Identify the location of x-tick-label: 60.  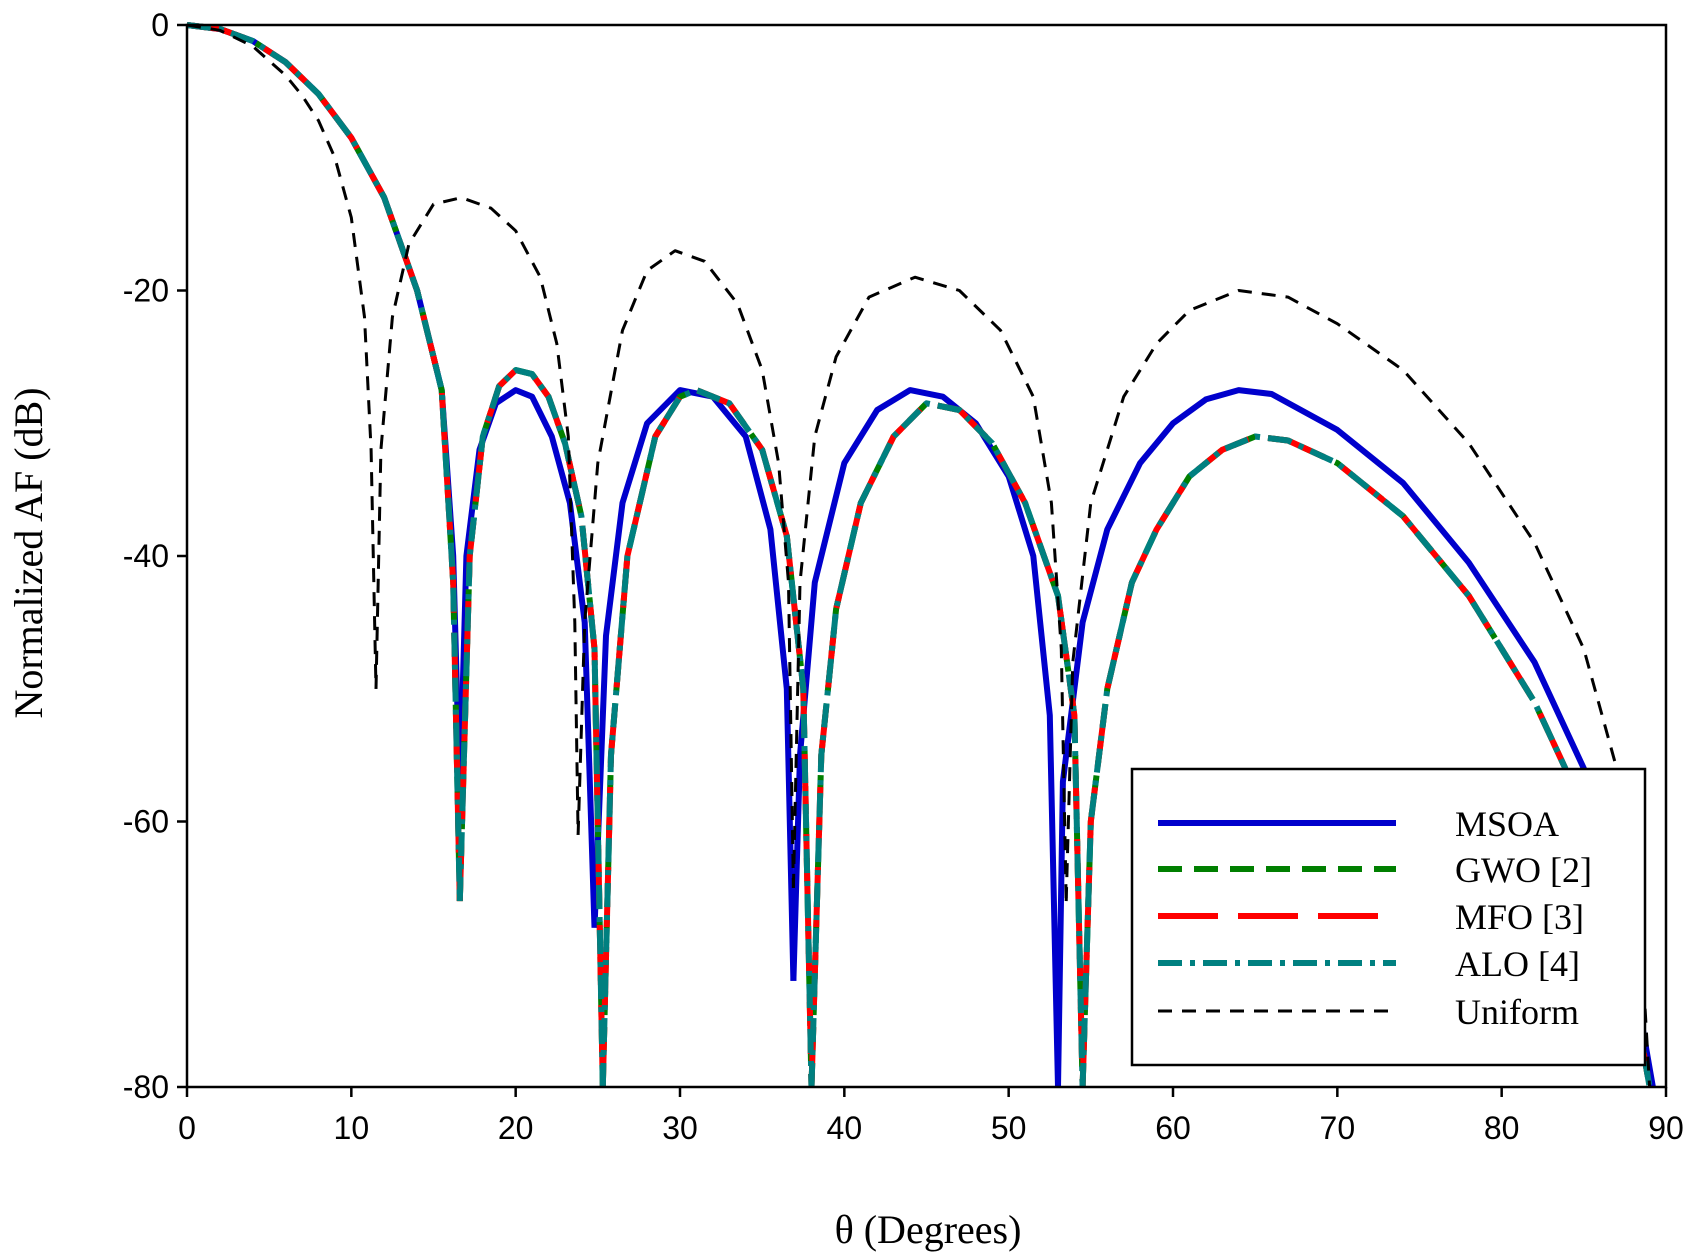
(1173, 1128).